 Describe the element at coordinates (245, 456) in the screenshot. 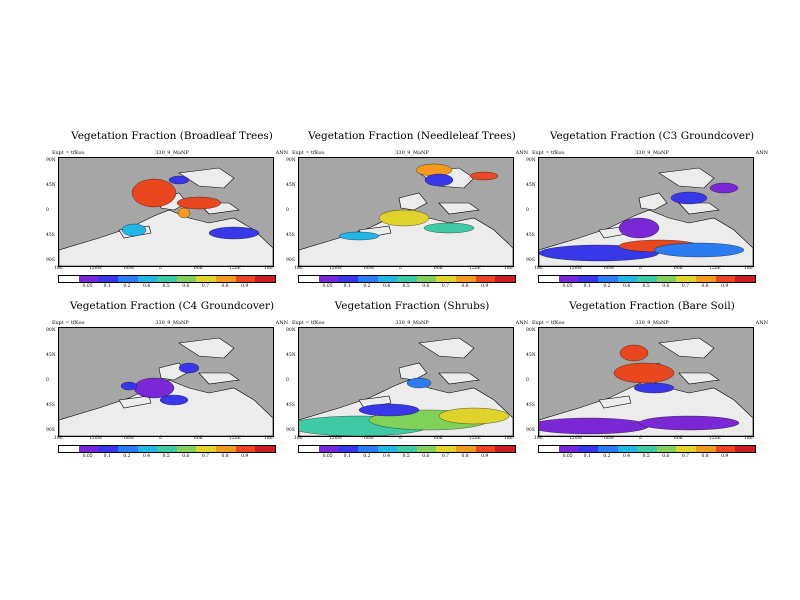

I see `colorbar-tick-label: 0.9` at that location.